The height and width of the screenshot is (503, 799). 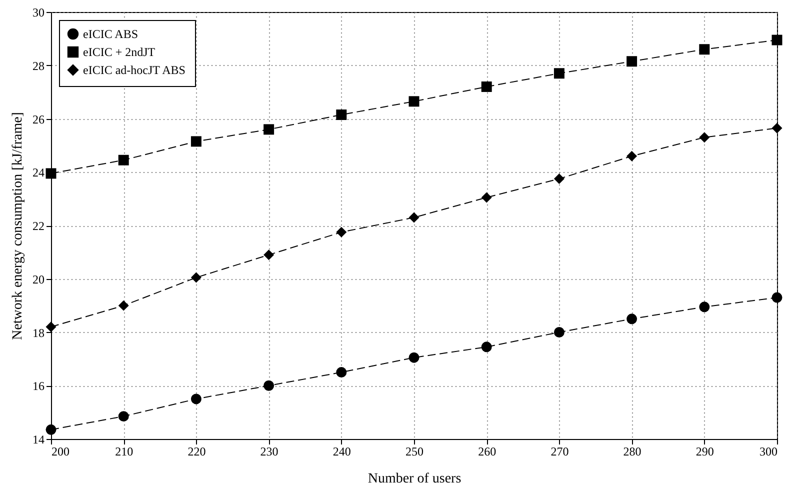 I want to click on x-tick-label: 260, so click(x=487, y=451).